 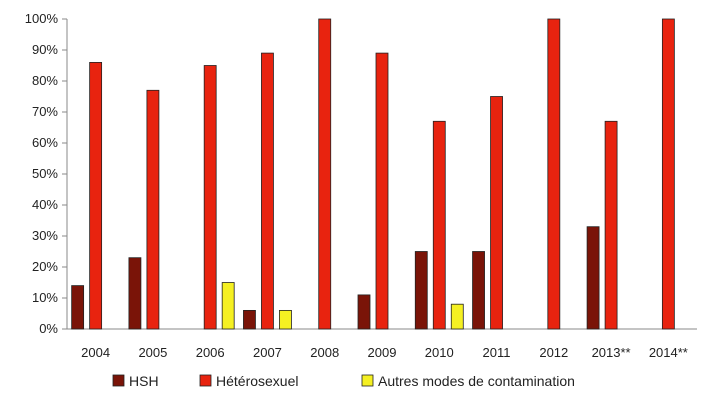 I want to click on x-tick-label: 2011, so click(x=497, y=352).